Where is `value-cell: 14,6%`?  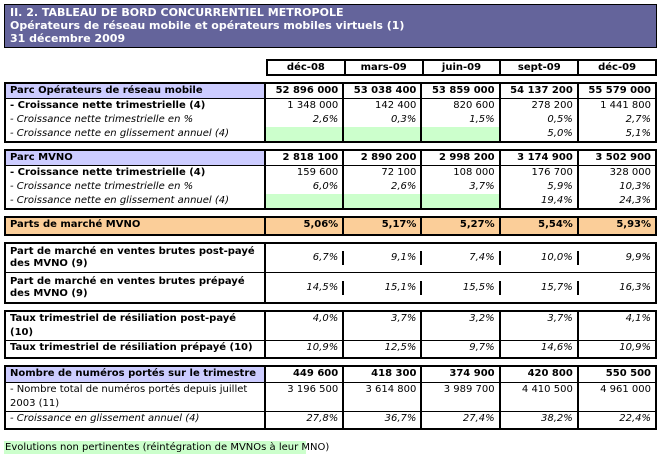 value-cell: 14,6% is located at coordinates (540, 349).